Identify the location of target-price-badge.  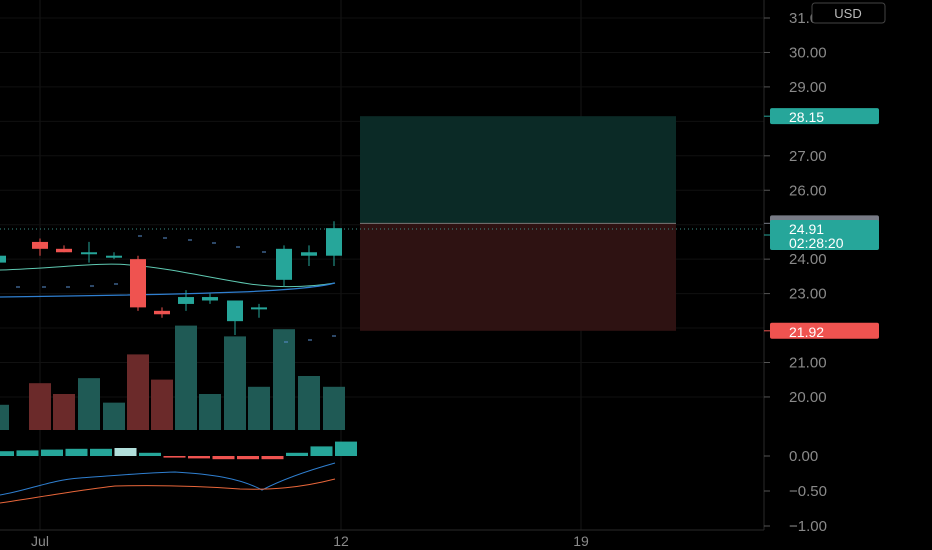
(824, 116).